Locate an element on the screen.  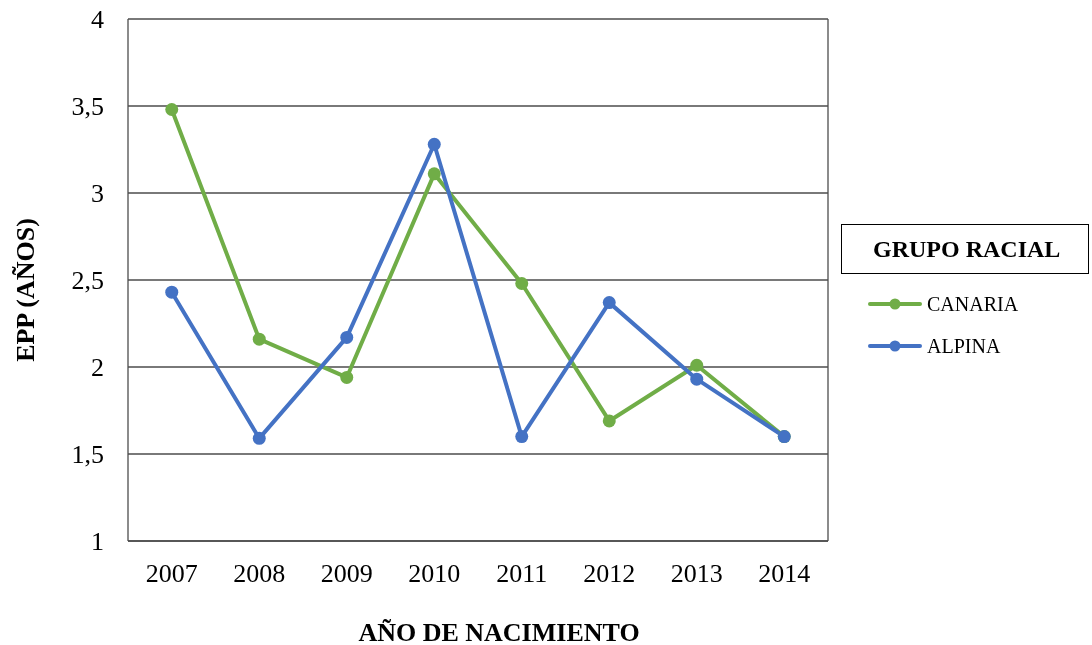
y-tick-label: 1 is located at coordinates (97, 542).